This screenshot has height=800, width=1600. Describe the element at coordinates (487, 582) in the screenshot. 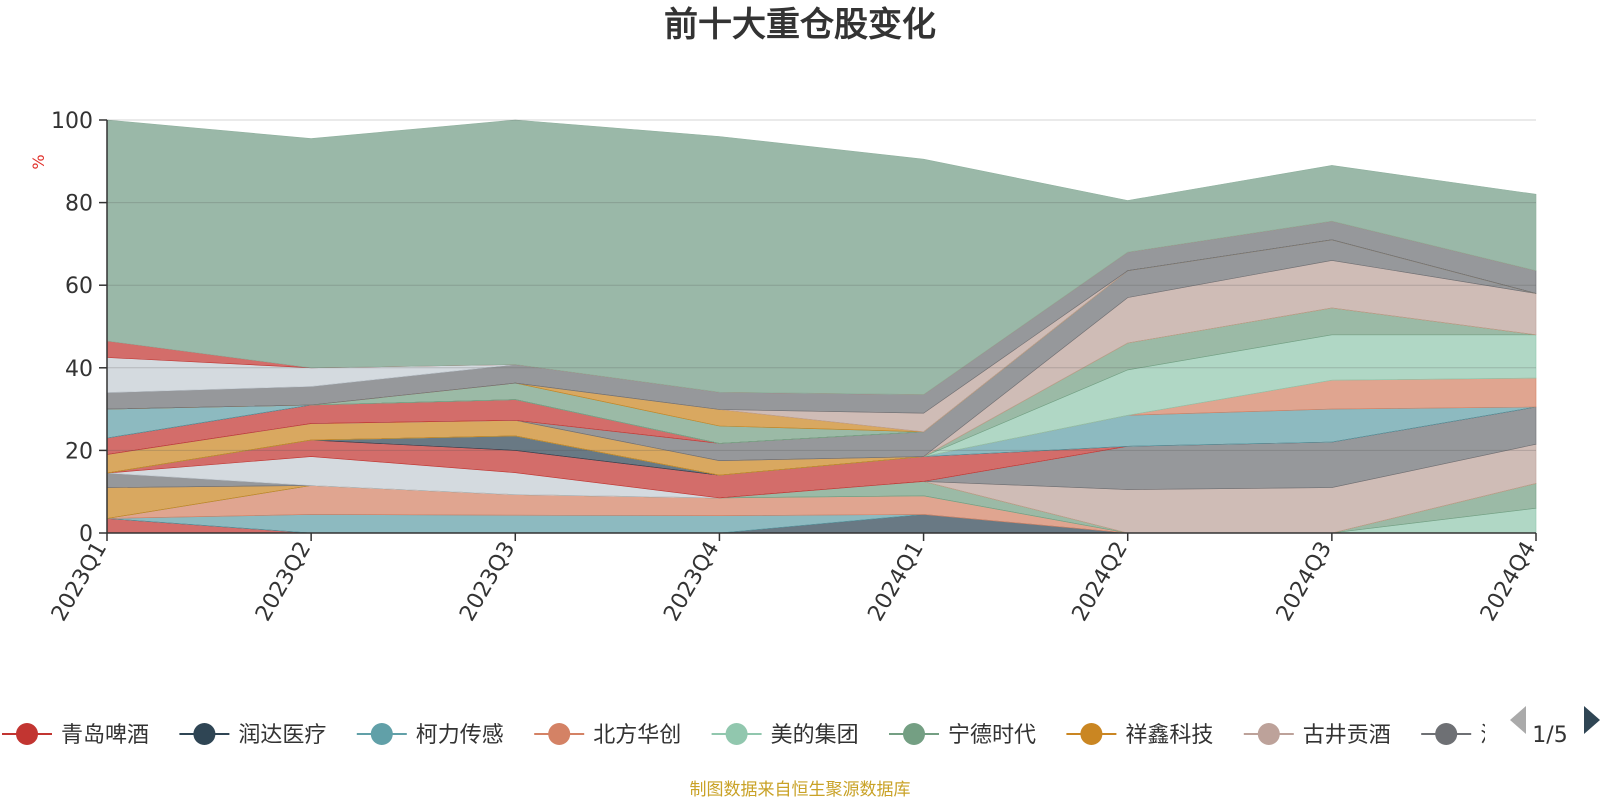

I see `x-tick-label: 2023Q3` at that location.